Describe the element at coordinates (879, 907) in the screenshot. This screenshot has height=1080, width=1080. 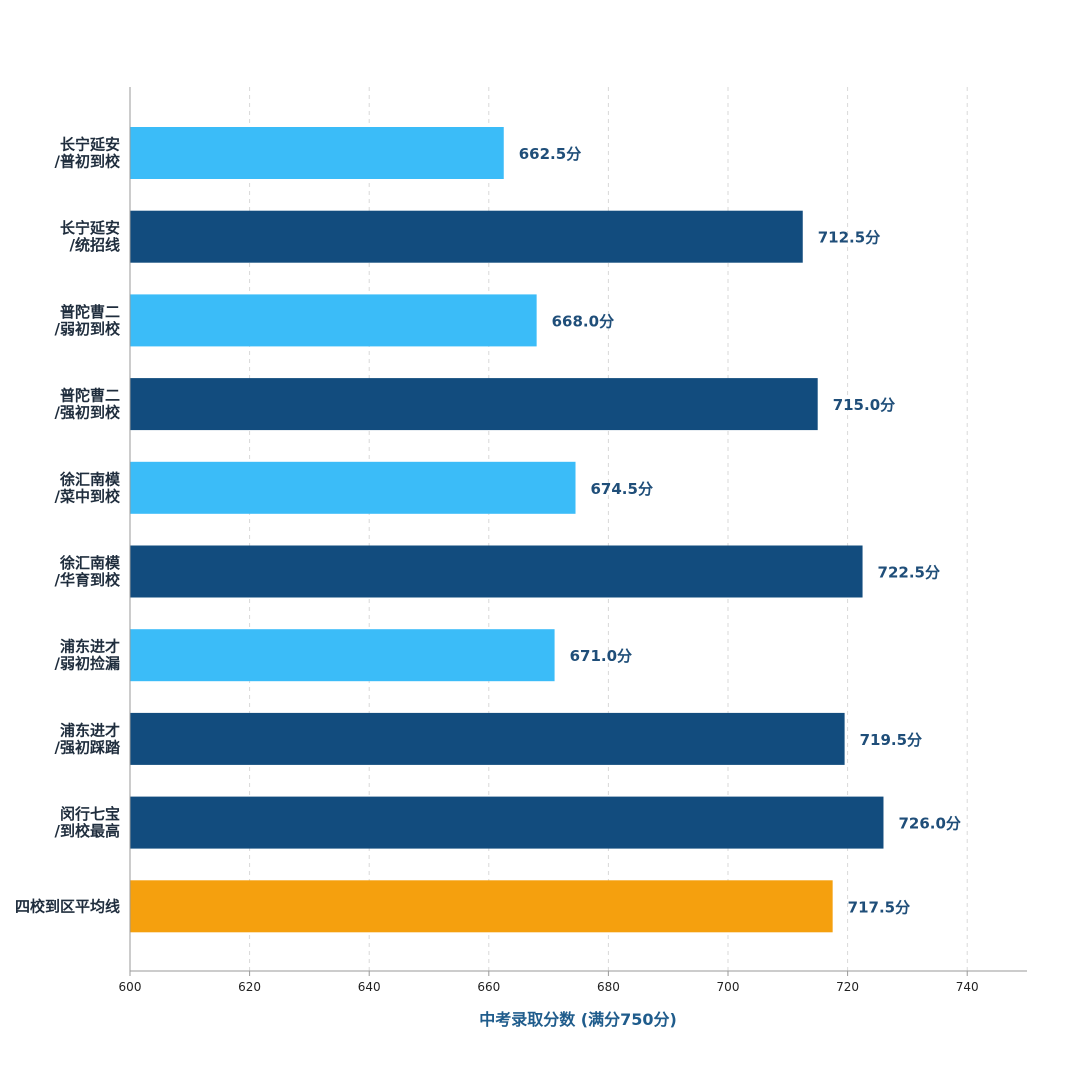
I see `bar-value-label: 717.5分` at that location.